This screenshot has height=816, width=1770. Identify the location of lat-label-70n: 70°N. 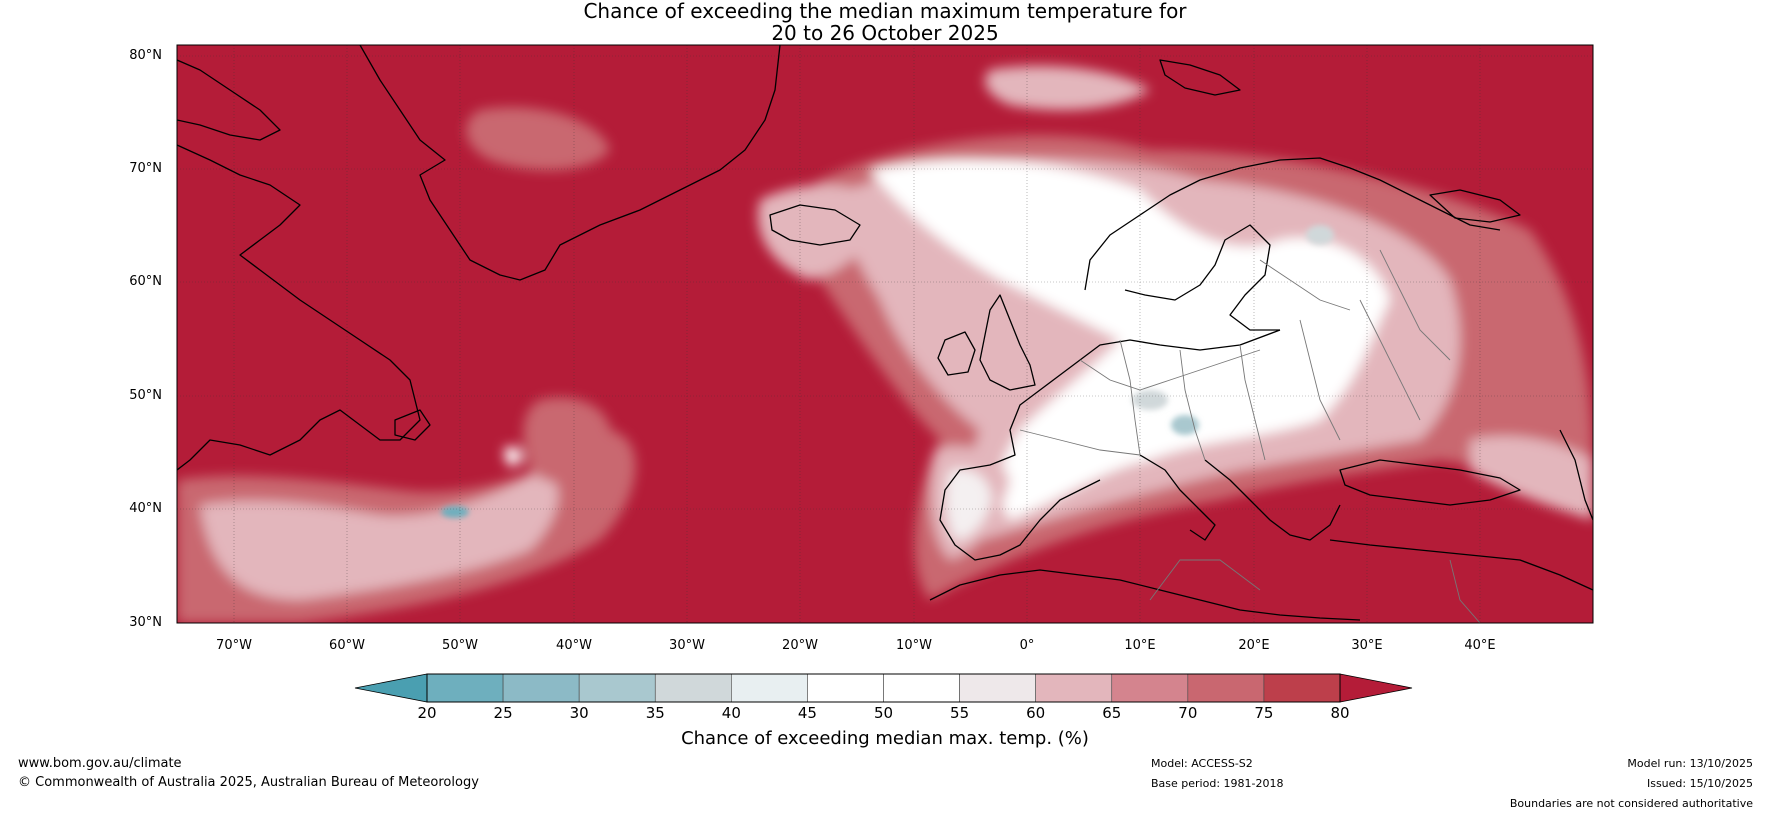
(145, 168).